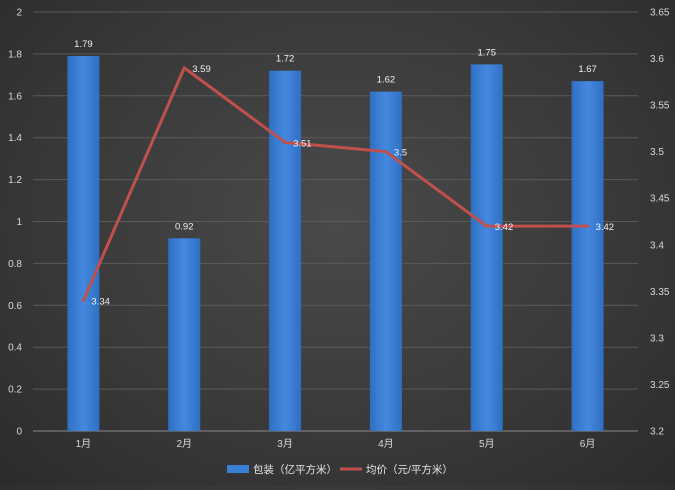 The height and width of the screenshot is (490, 675). I want to click on x-axis-tick-label: 5月, so click(487, 444).